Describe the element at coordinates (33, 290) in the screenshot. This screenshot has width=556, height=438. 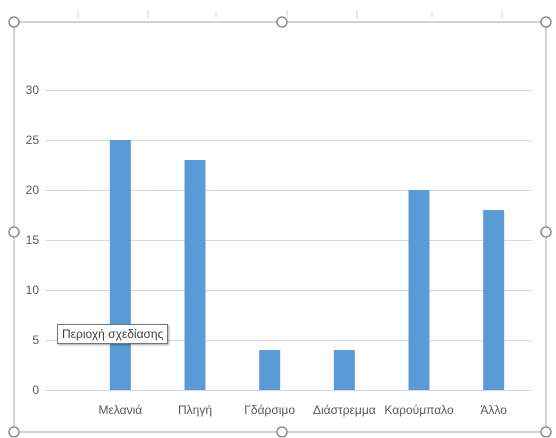
I see `y-tick-label: 10` at that location.